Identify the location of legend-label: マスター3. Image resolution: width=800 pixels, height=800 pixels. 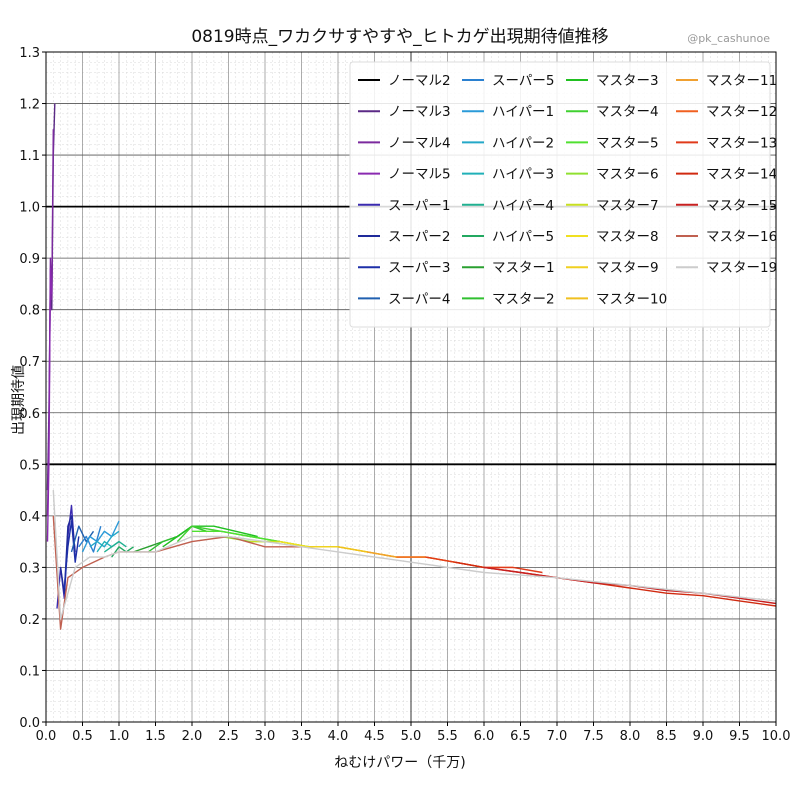
(627, 81).